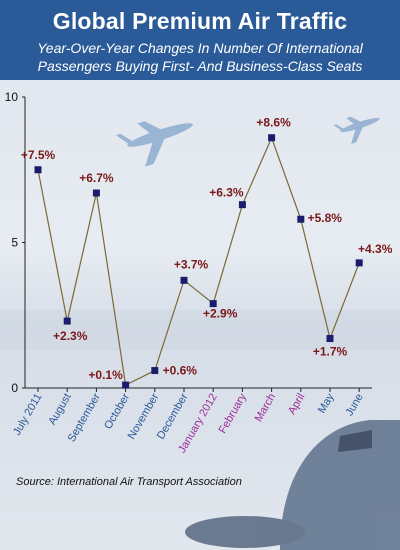 The height and width of the screenshot is (550, 400). I want to click on data-label: +6.7%, so click(96, 178).